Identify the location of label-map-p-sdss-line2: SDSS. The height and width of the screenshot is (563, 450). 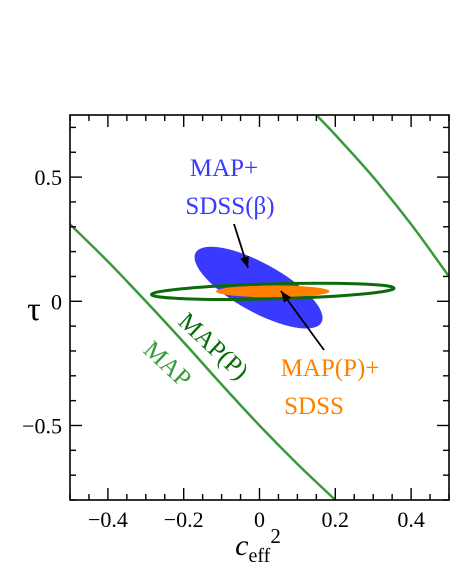
(314, 406).